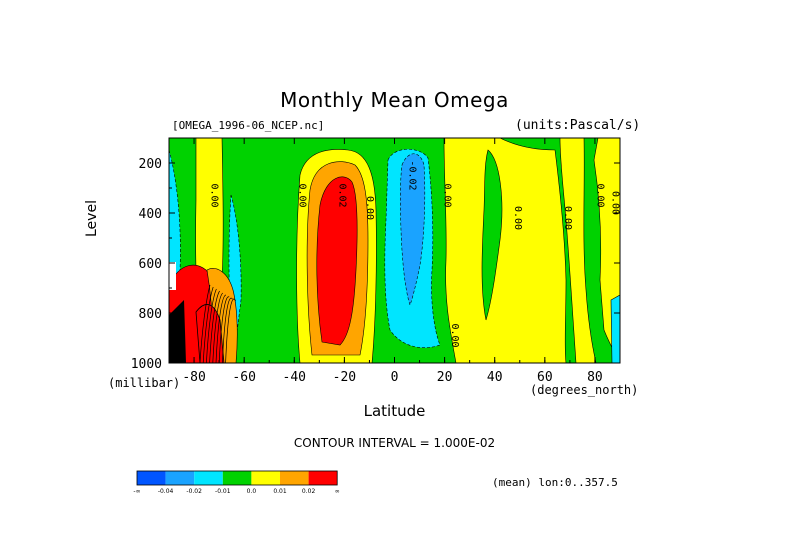  I want to click on antarctic-contour-lines, so click(217, 323).